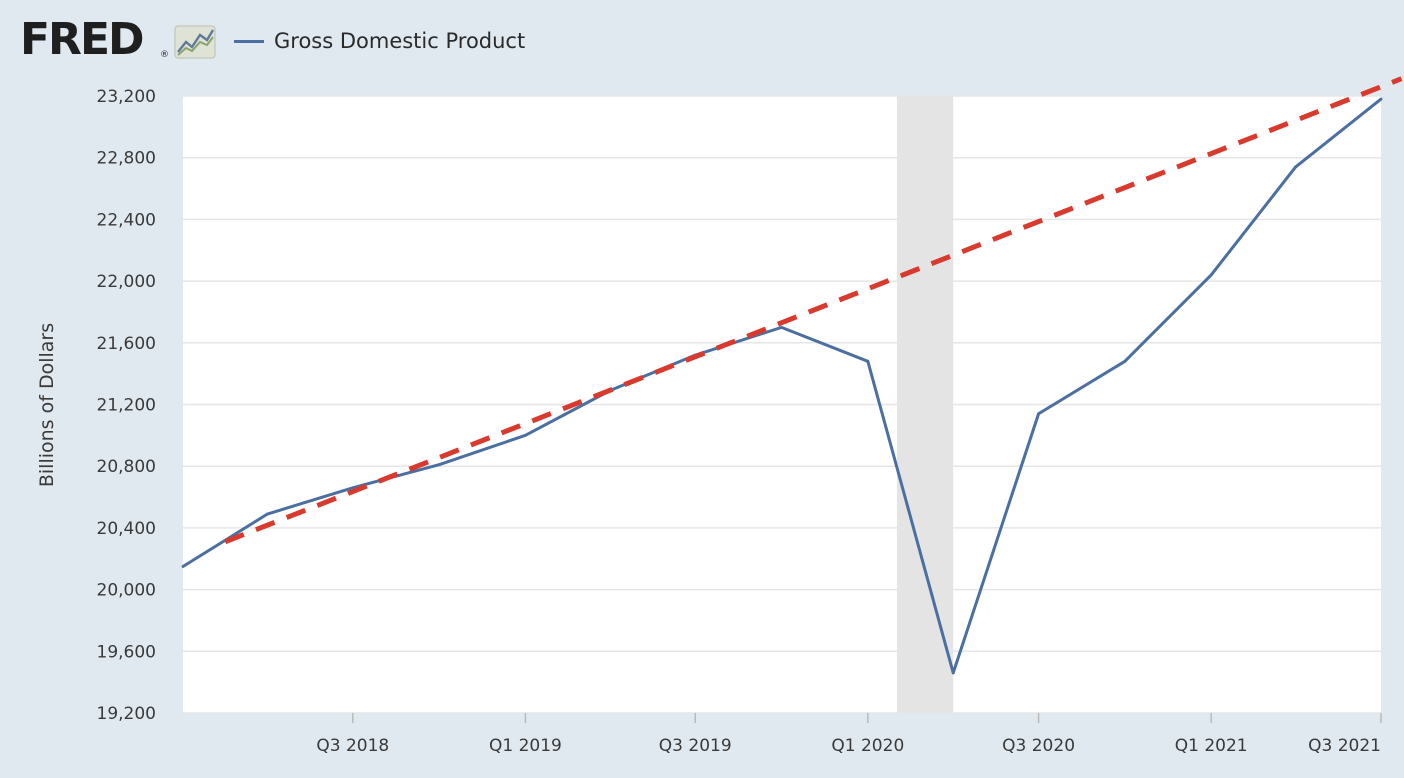 Image resolution: width=1404 pixels, height=778 pixels. Describe the element at coordinates (126, 529) in the screenshot. I see `y-tick-label: 20,400` at that location.